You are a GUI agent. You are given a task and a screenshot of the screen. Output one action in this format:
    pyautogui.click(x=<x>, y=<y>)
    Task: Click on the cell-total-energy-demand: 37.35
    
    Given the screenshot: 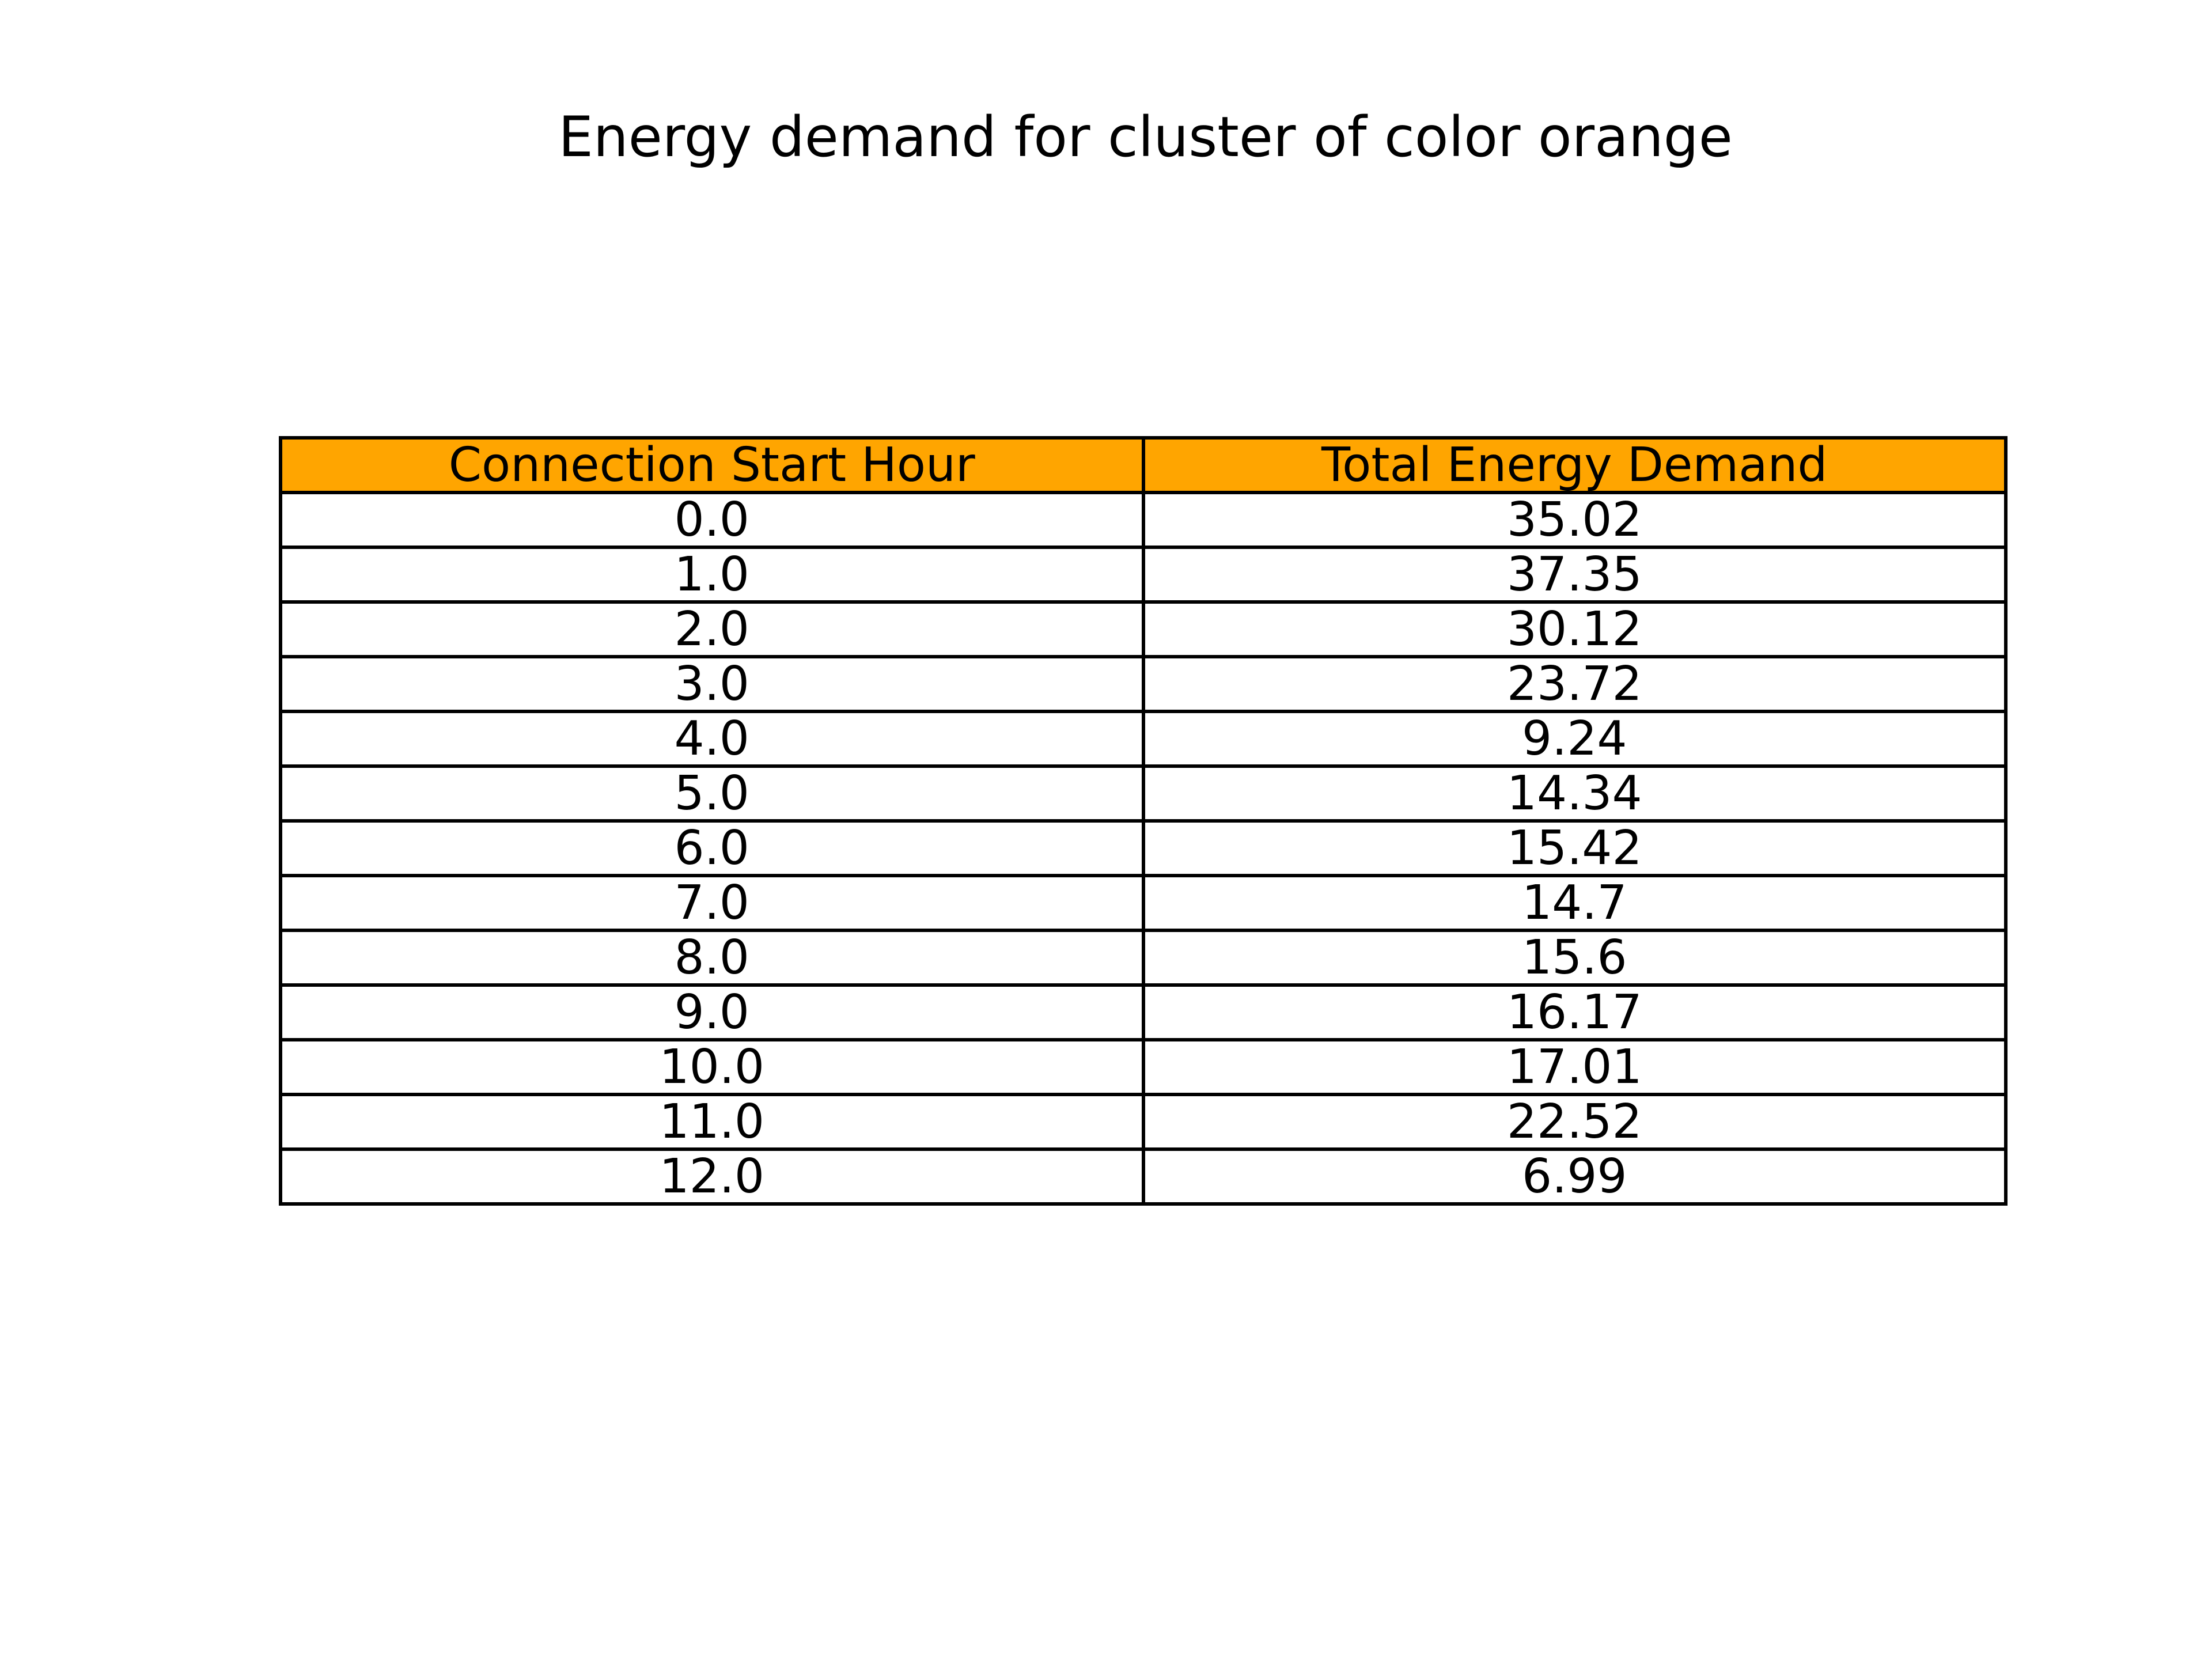 What is the action you would take?
    pyautogui.click(x=1574, y=575)
    